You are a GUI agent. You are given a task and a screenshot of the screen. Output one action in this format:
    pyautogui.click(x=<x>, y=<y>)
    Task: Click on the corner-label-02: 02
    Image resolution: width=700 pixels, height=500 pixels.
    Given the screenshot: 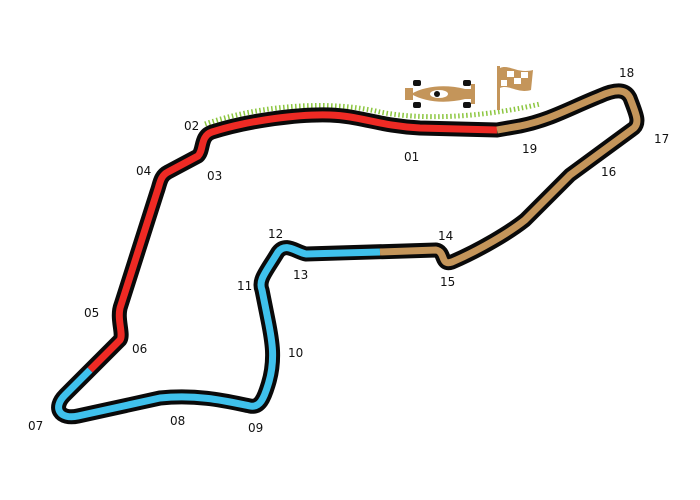 What is the action you would take?
    pyautogui.click(x=191, y=126)
    